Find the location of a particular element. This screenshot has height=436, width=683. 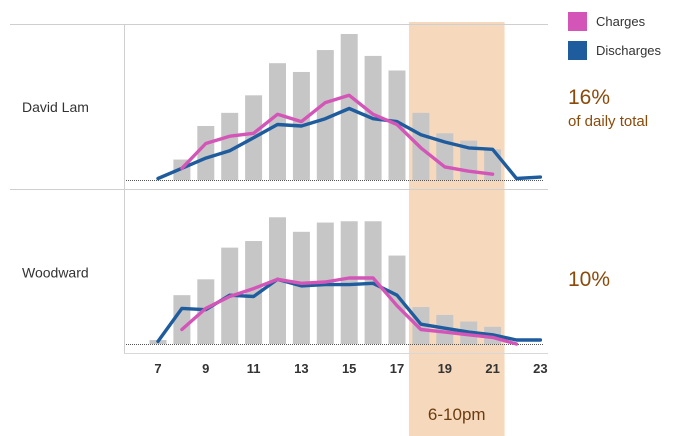

x-tick-label: 9 is located at coordinates (205, 368).